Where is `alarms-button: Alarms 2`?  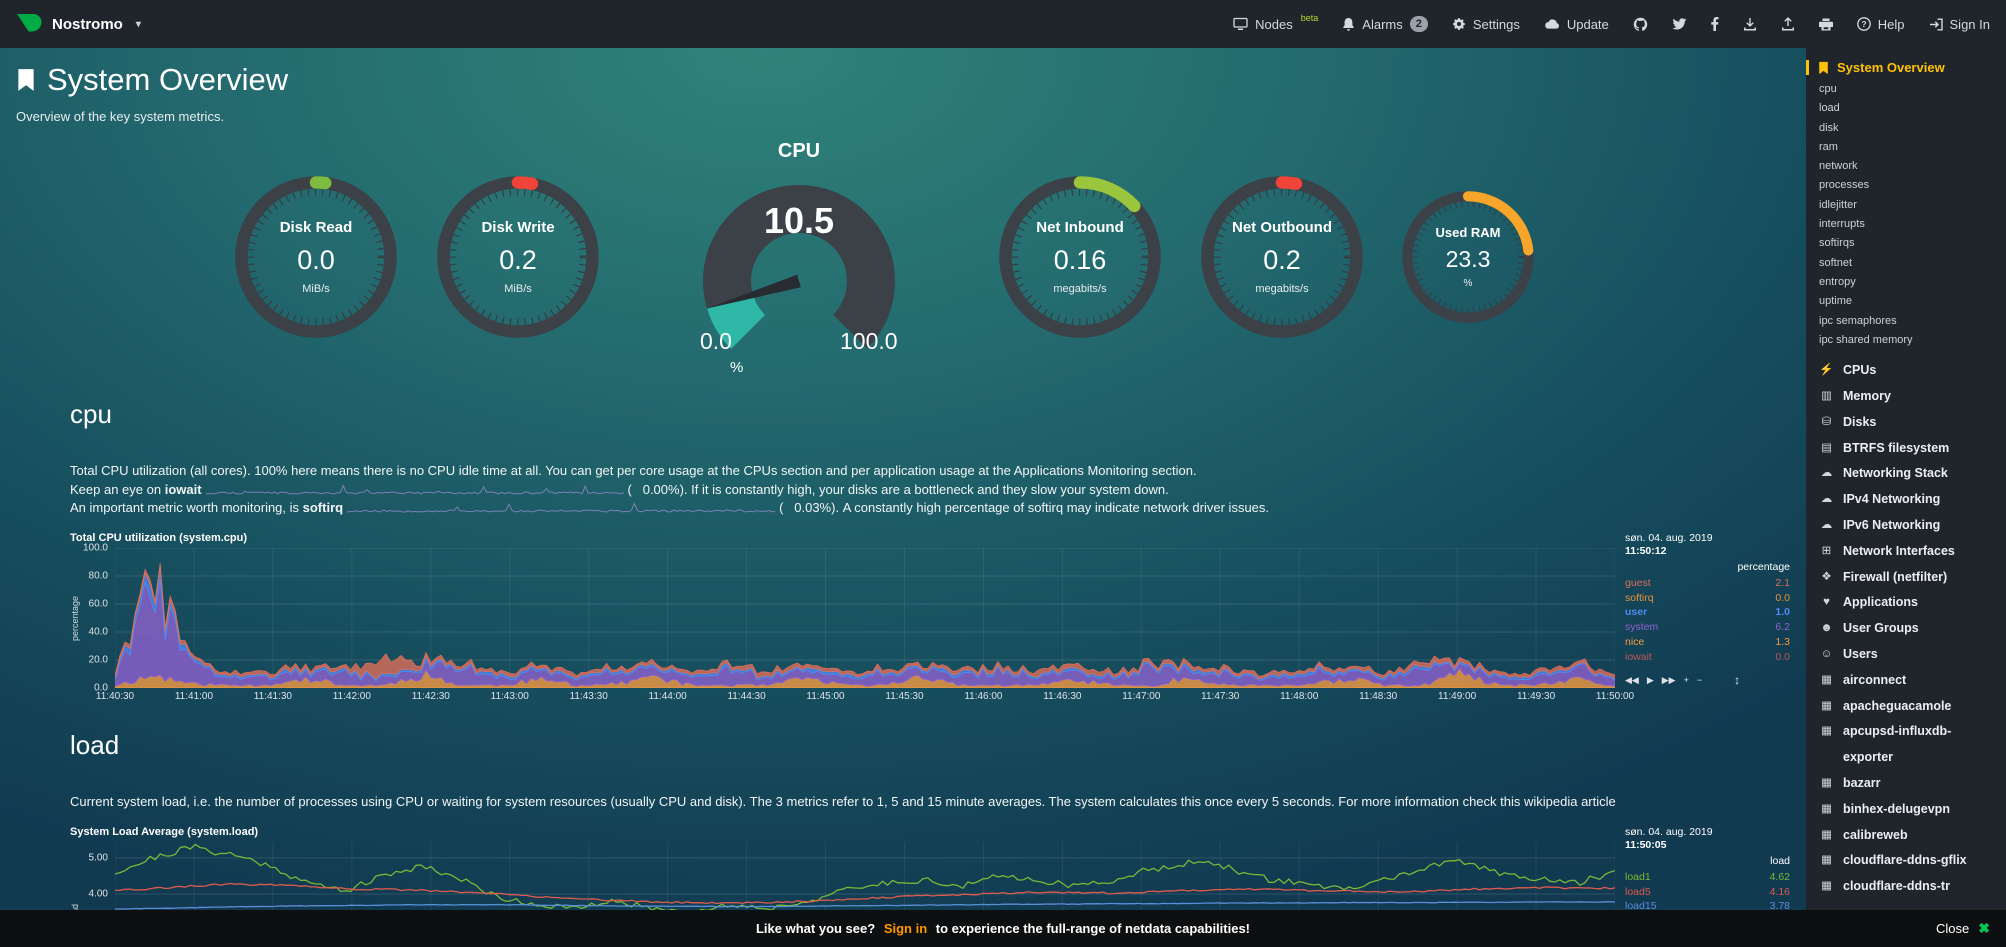 alarms-button: Alarms 2 is located at coordinates (1385, 24).